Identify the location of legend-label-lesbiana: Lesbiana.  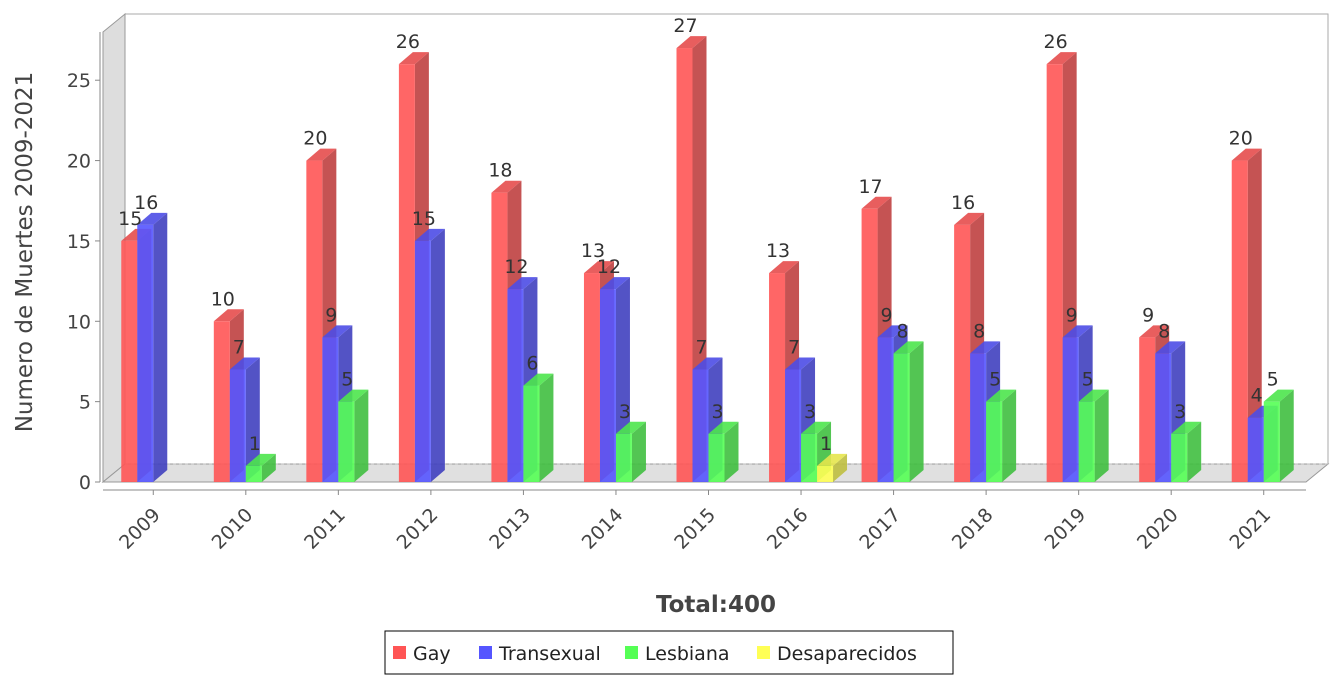
(687, 654).